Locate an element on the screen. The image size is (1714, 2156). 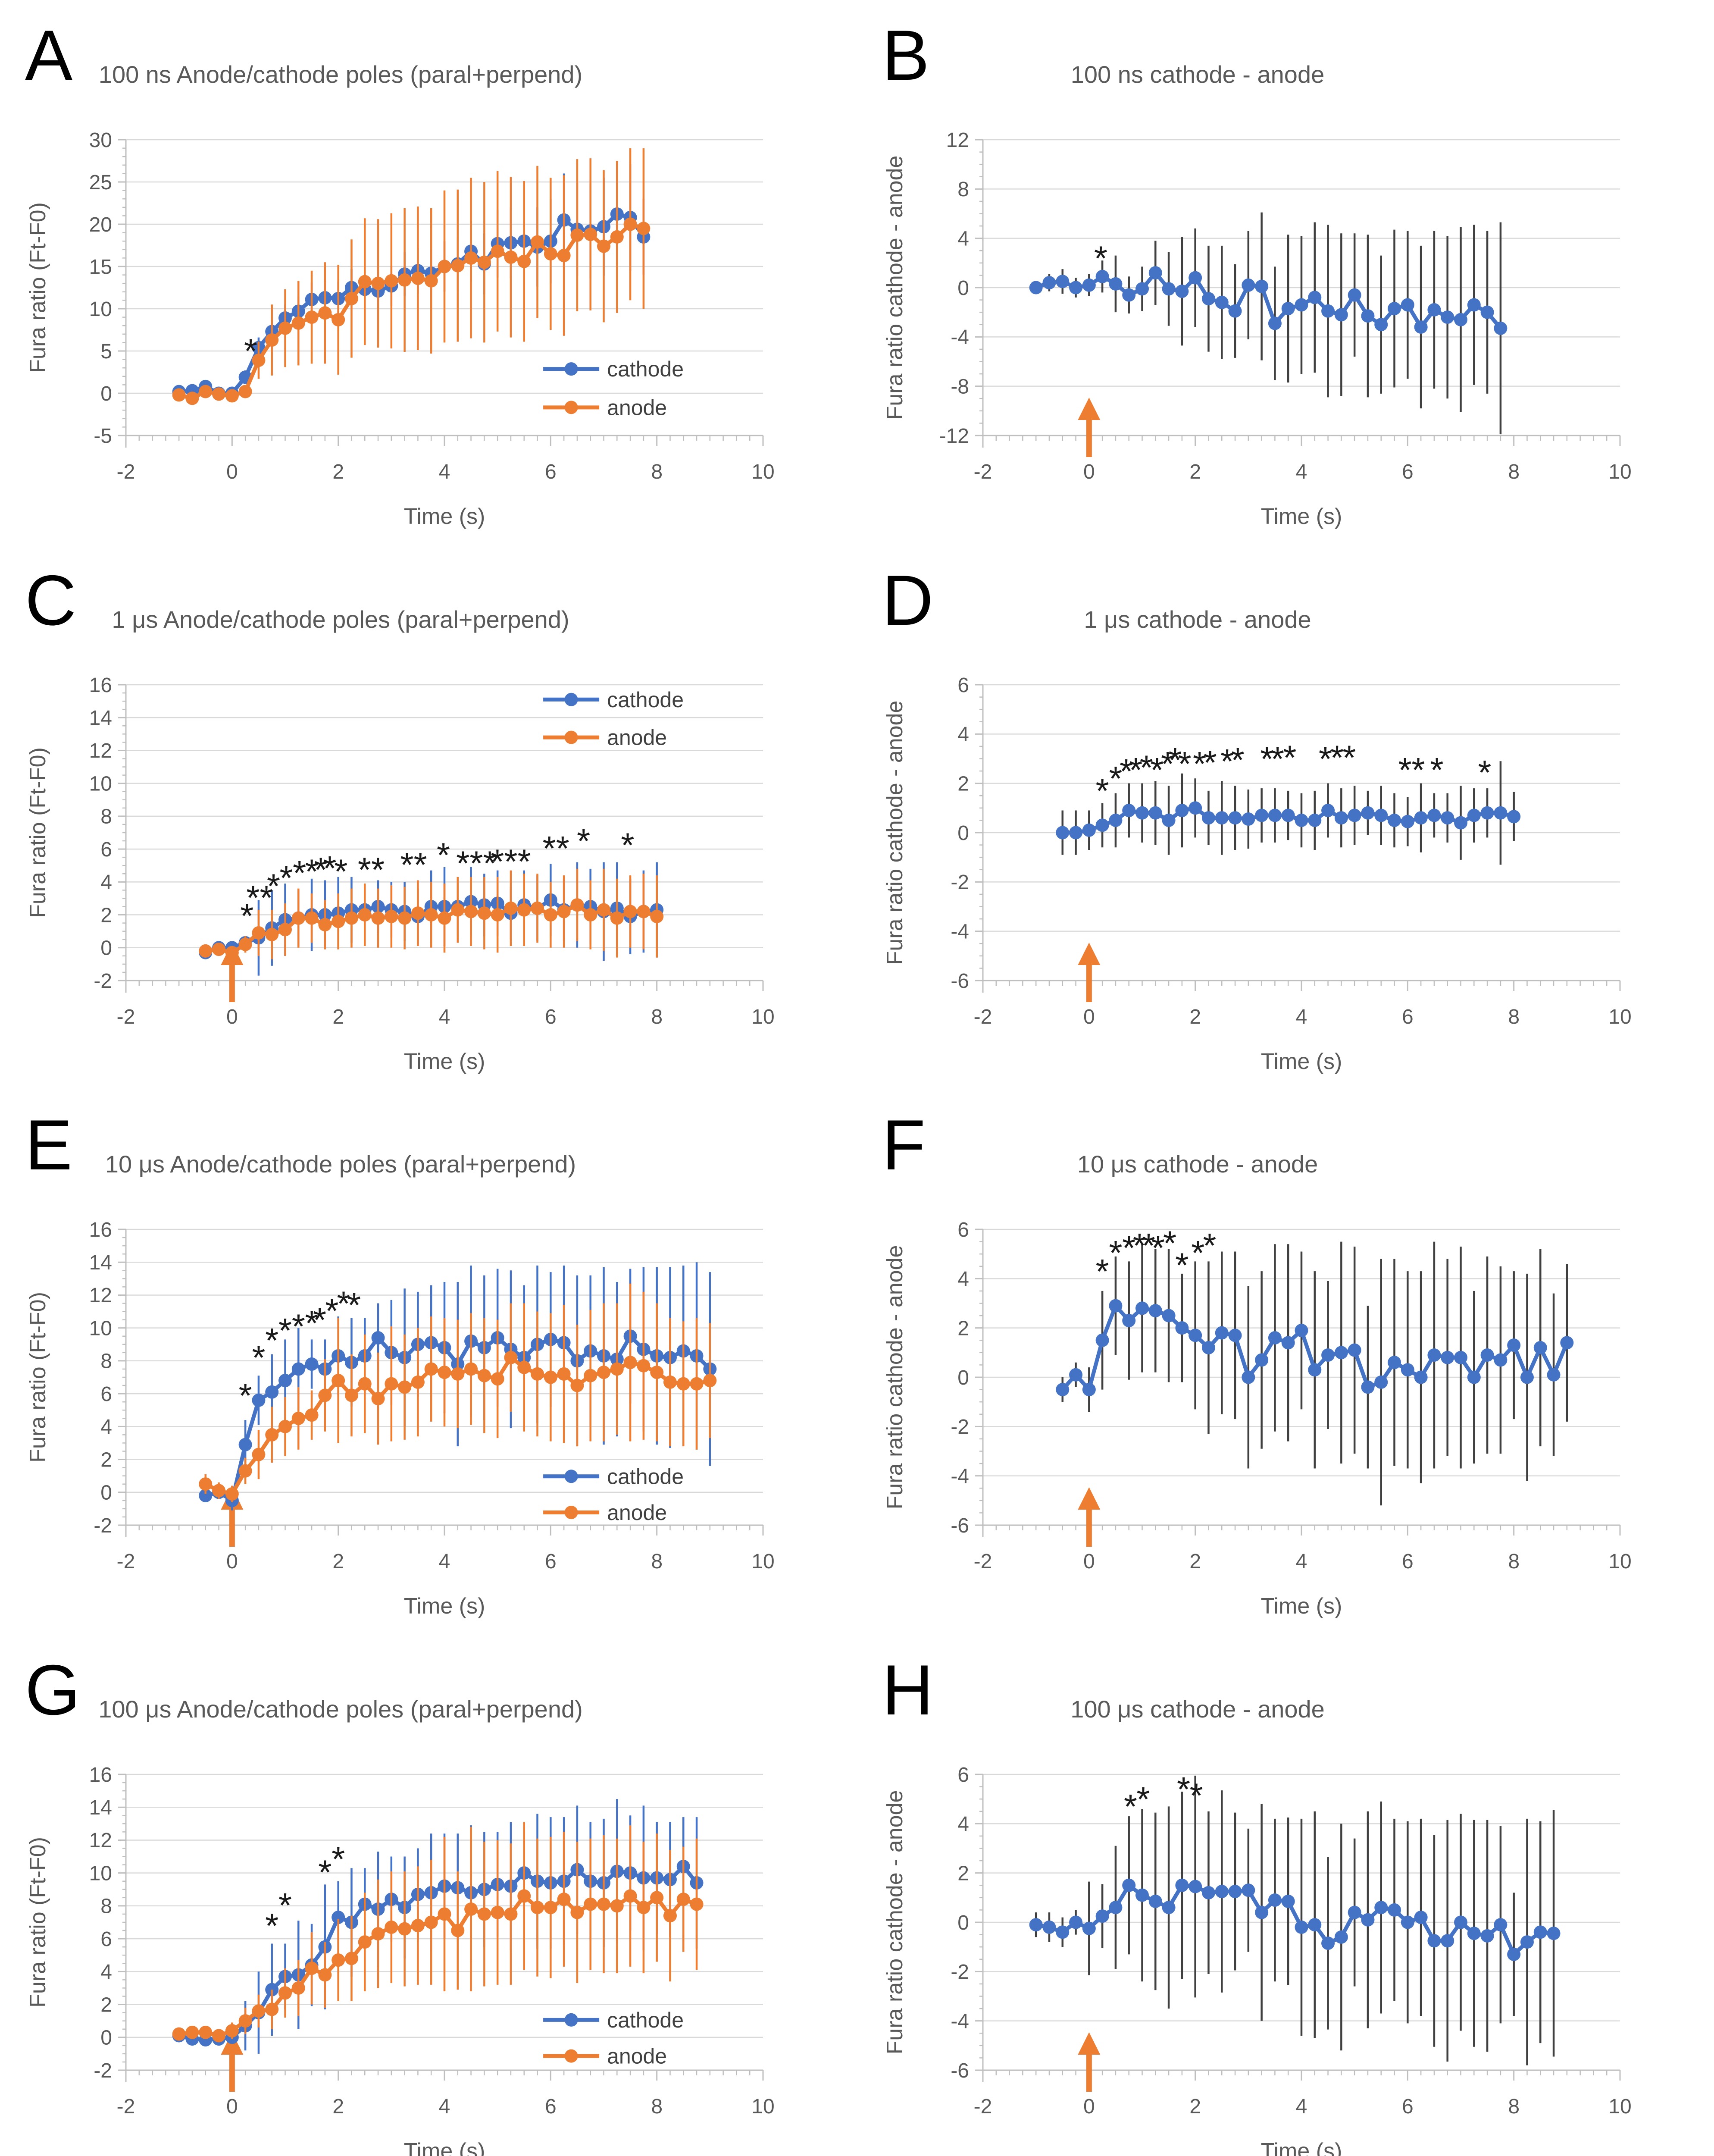
y-tick-label: 5 is located at coordinates (106, 351).